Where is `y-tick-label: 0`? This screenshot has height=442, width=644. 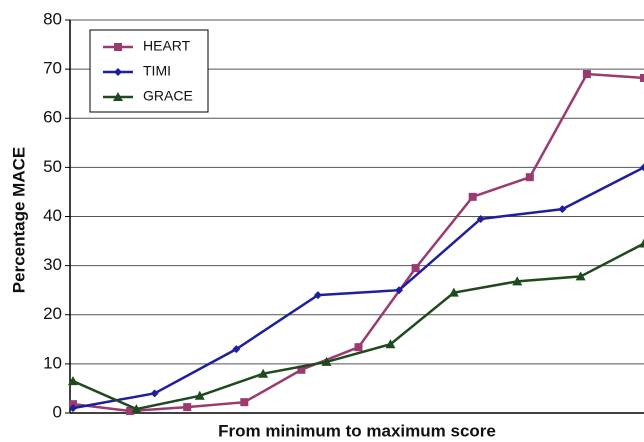 y-tick-label: 0 is located at coordinates (57, 411).